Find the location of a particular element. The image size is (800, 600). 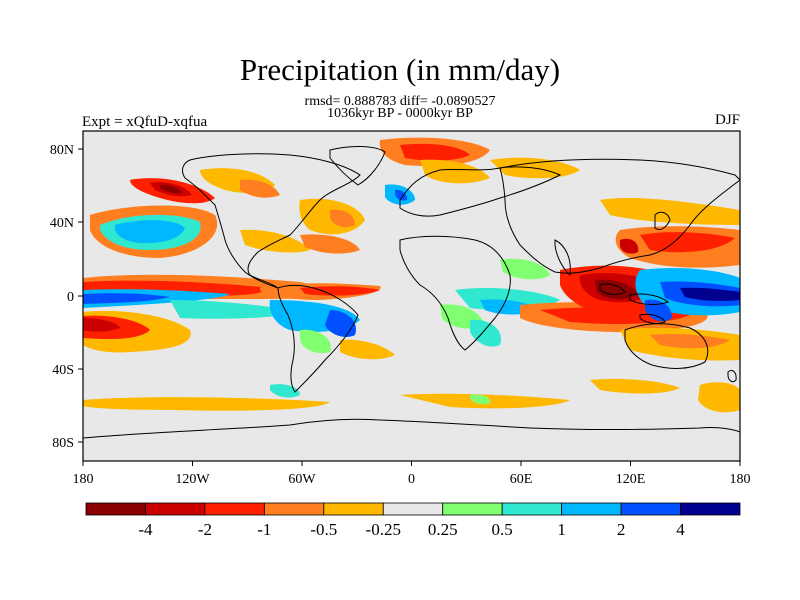

lon-label-120w: 120W is located at coordinates (192, 479).